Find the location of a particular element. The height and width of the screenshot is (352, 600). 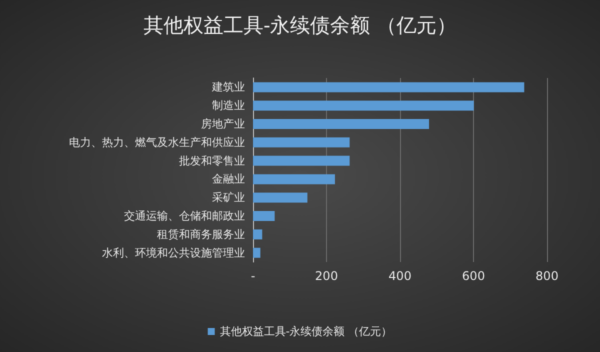

x-tick-label: 400 is located at coordinates (400, 276).